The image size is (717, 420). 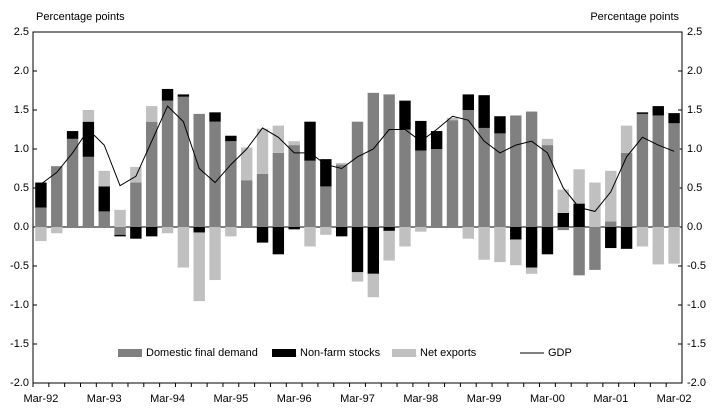 What do you see at coordinates (357, 399) in the screenshot?
I see `x-tick-label: Mar-97` at bounding box center [357, 399].